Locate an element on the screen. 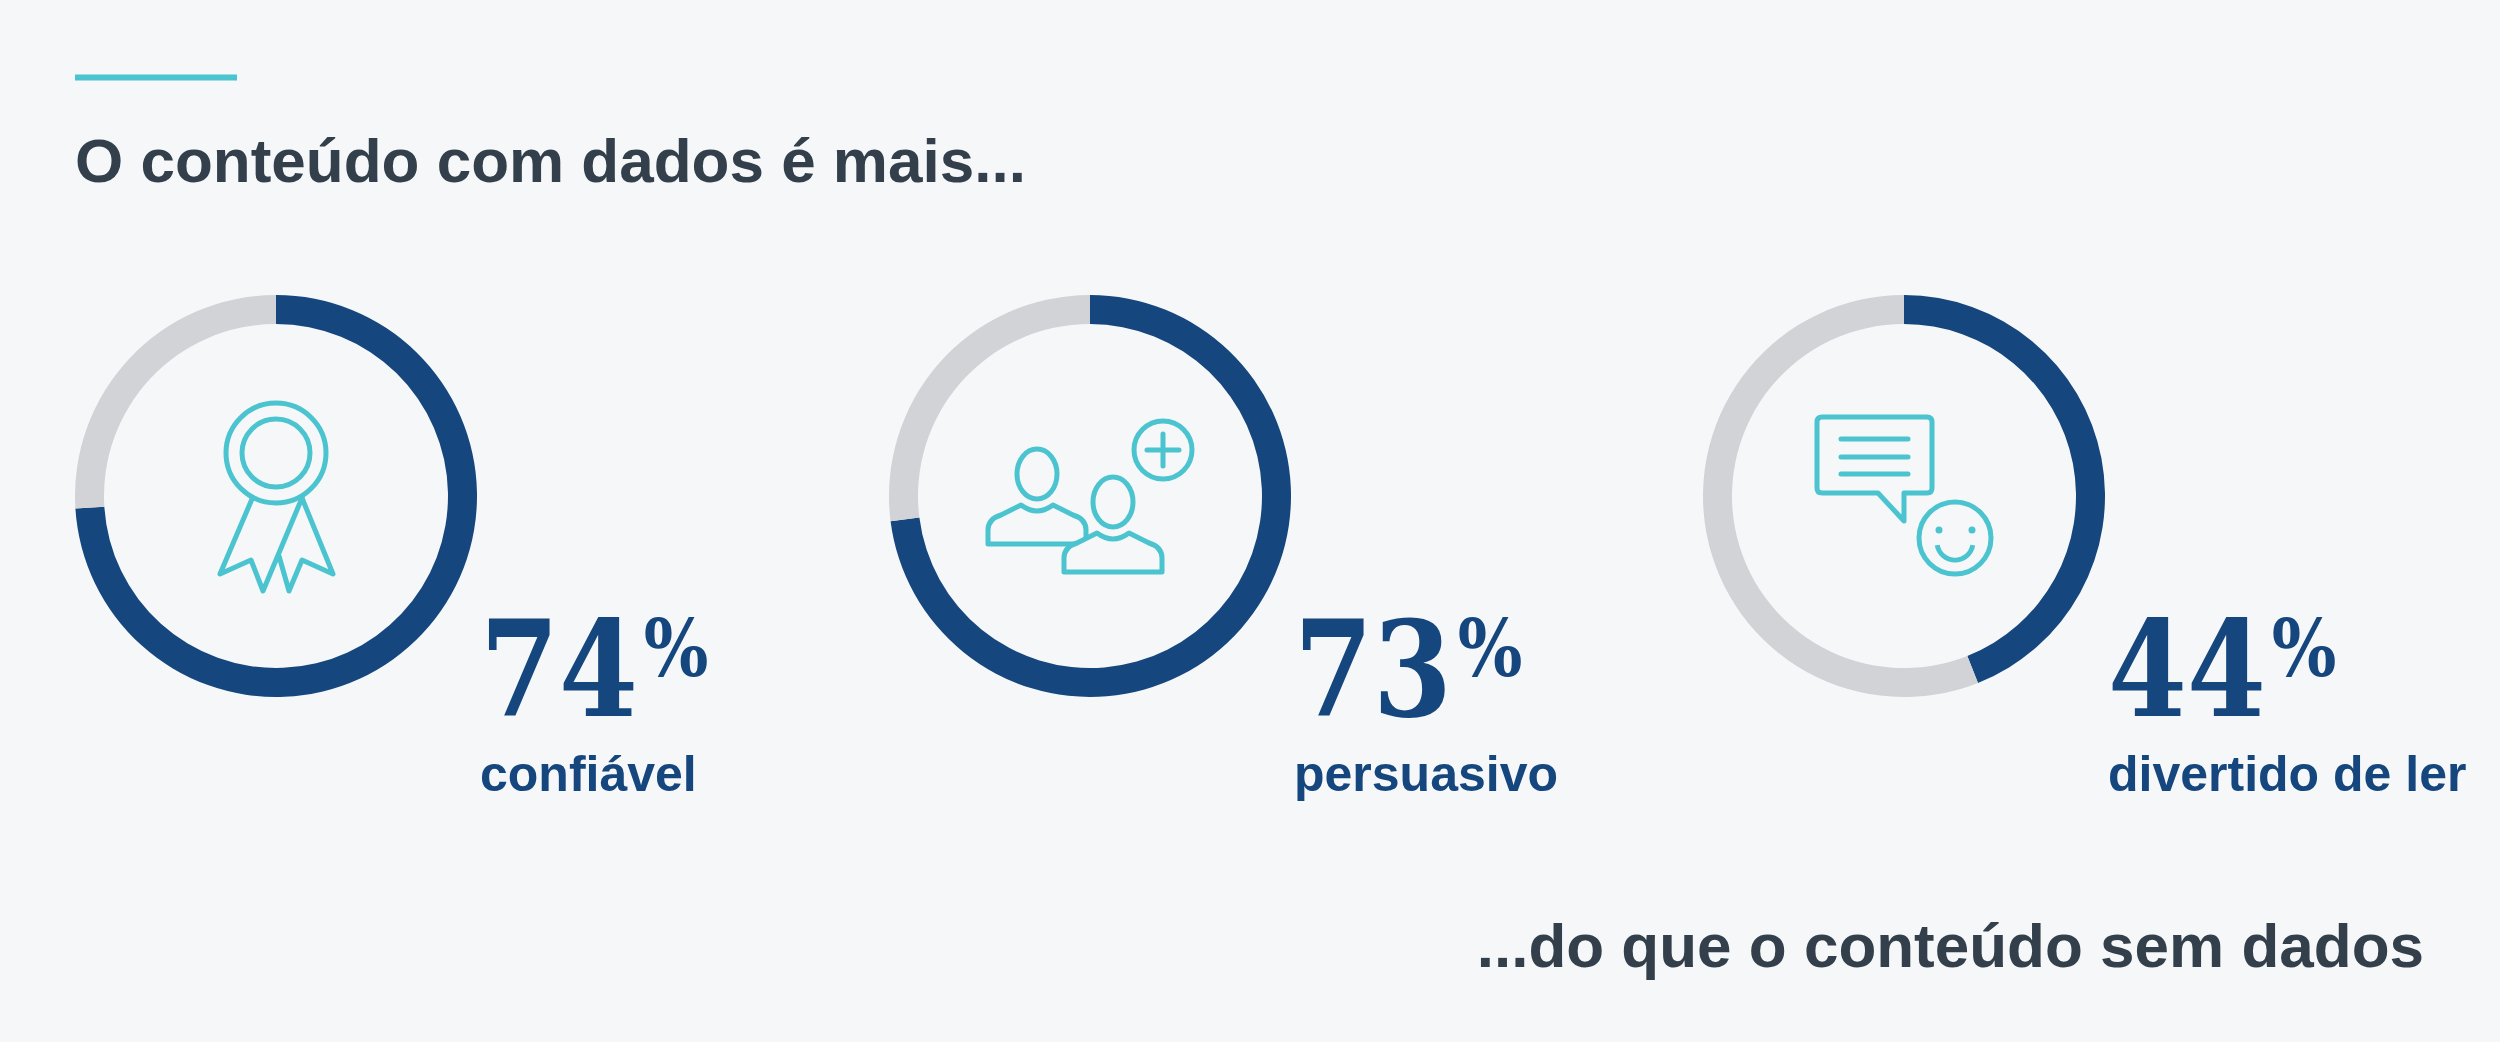  data-label: 44$^{%}$ is located at coordinates (2222, 669).